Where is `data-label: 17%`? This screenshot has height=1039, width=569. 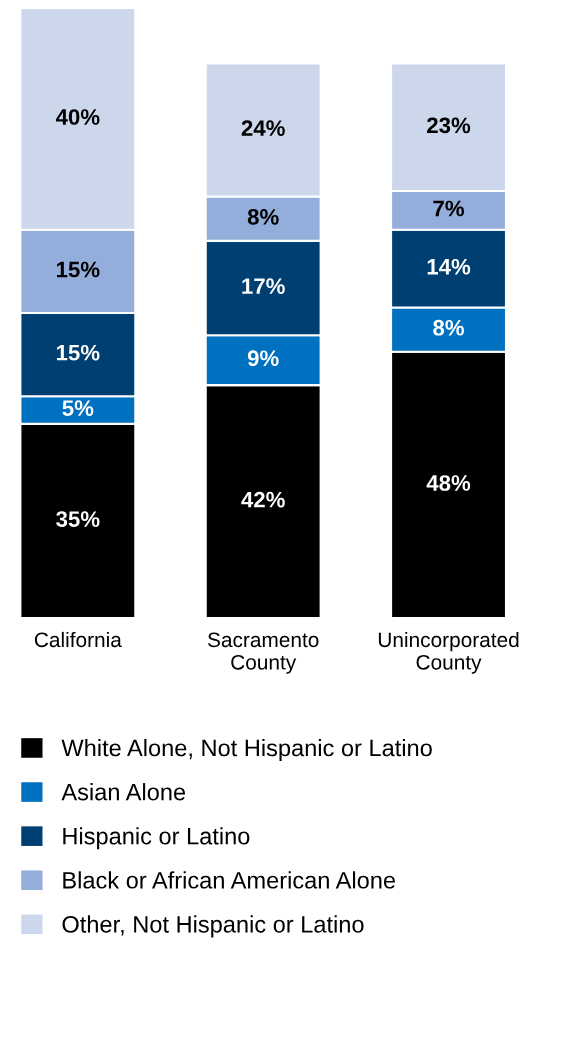 data-label: 17% is located at coordinates (263, 286).